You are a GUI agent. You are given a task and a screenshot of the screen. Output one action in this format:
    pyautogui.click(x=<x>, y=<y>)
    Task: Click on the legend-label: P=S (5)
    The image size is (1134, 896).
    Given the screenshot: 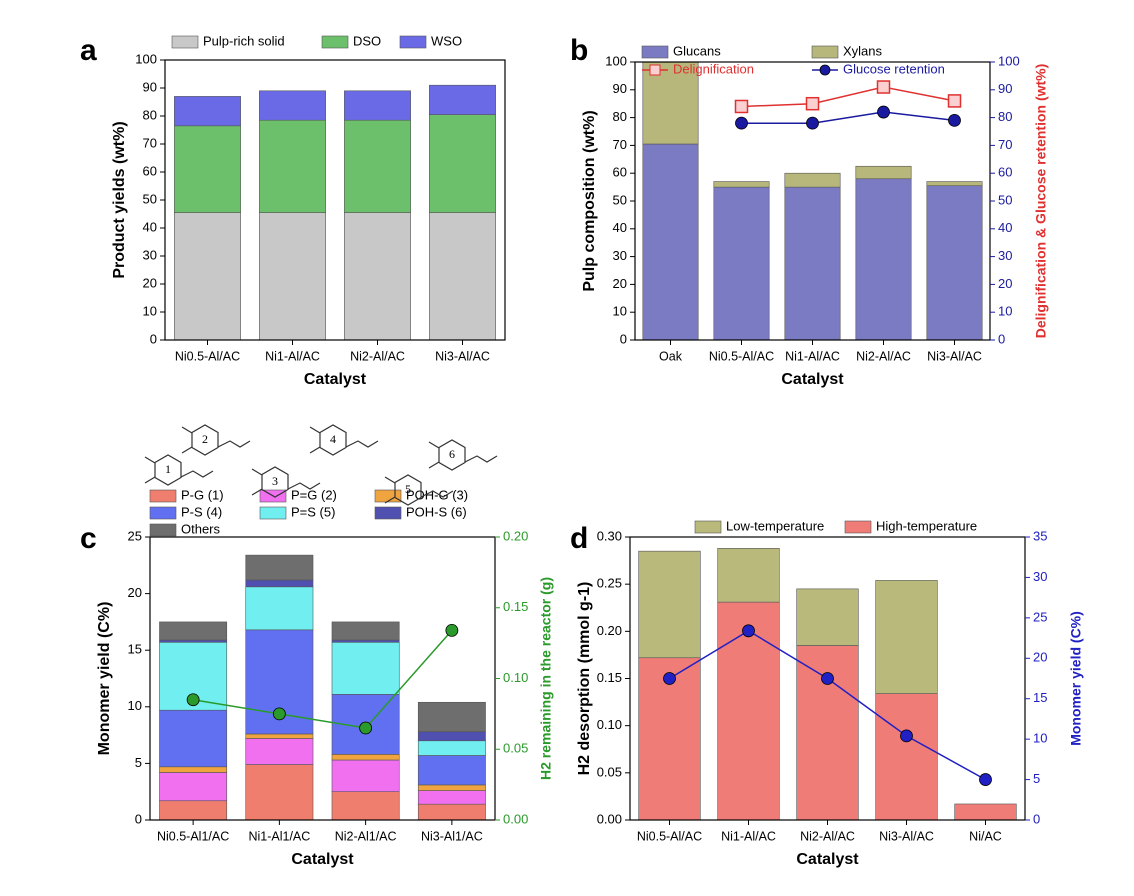 What is the action you would take?
    pyautogui.click(x=313, y=511)
    